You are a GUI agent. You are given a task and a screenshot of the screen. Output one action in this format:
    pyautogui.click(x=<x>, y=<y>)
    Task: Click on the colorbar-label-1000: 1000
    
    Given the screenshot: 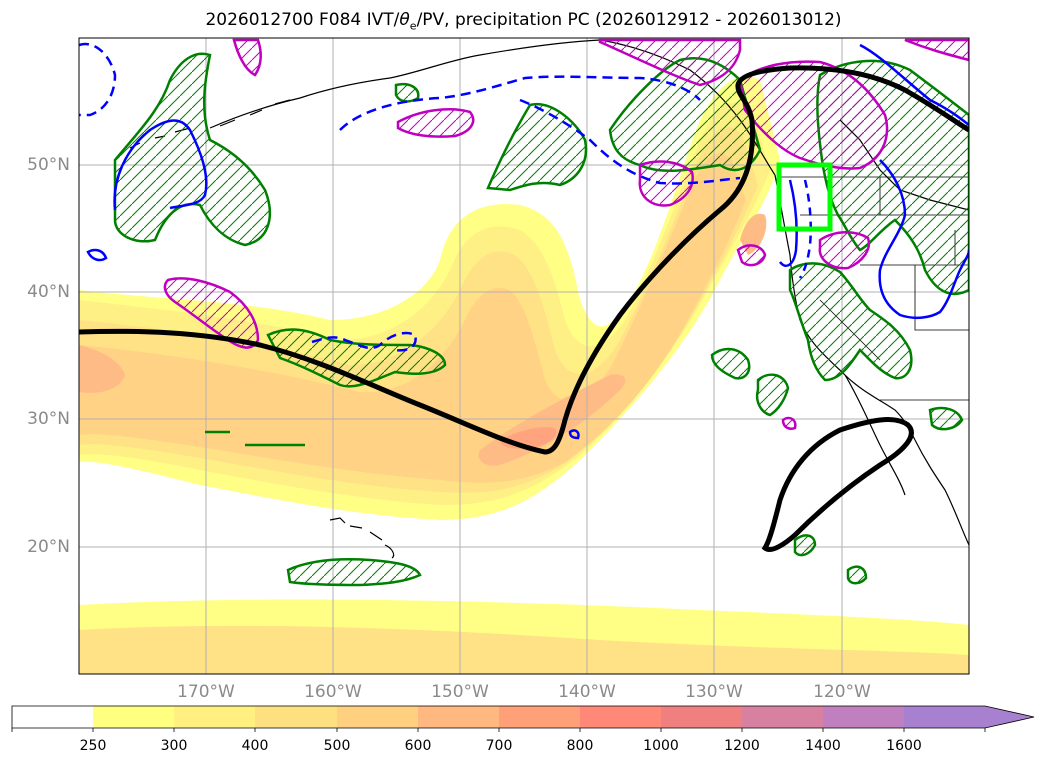 What is the action you would take?
    pyautogui.click(x=661, y=746)
    